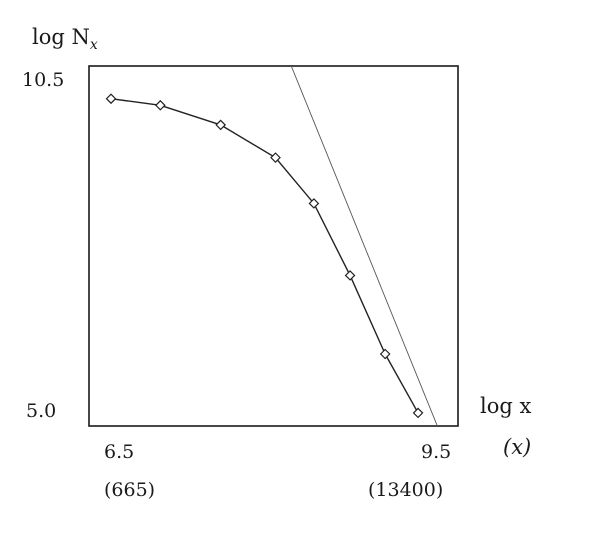 The width and height of the screenshot is (596, 551). Describe the element at coordinates (94, 45) in the screenshot. I see `y-axis-title-subscript: x` at that location.